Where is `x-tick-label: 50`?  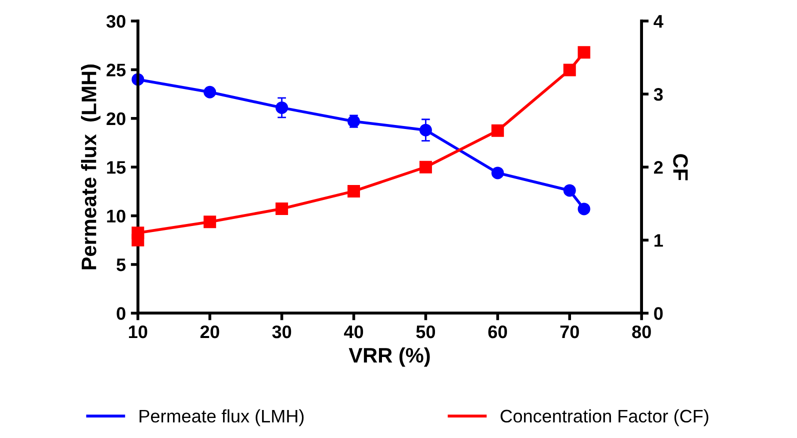 x-tick-label: 50 is located at coordinates (426, 331).